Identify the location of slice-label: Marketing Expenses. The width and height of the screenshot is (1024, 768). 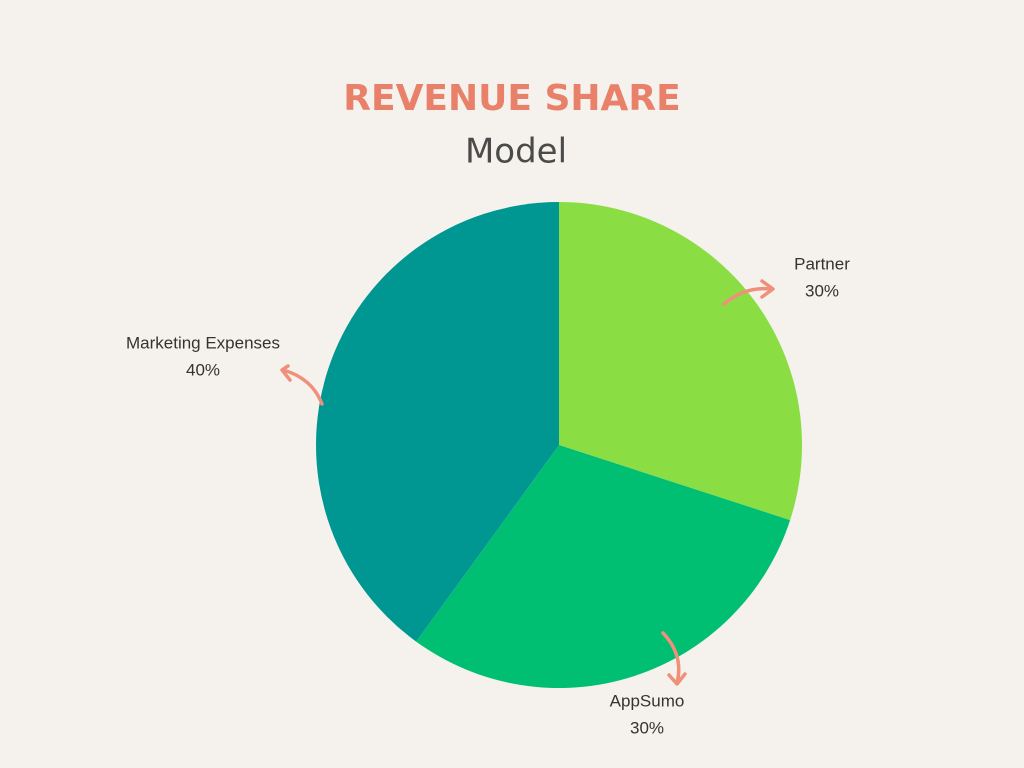
(203, 342).